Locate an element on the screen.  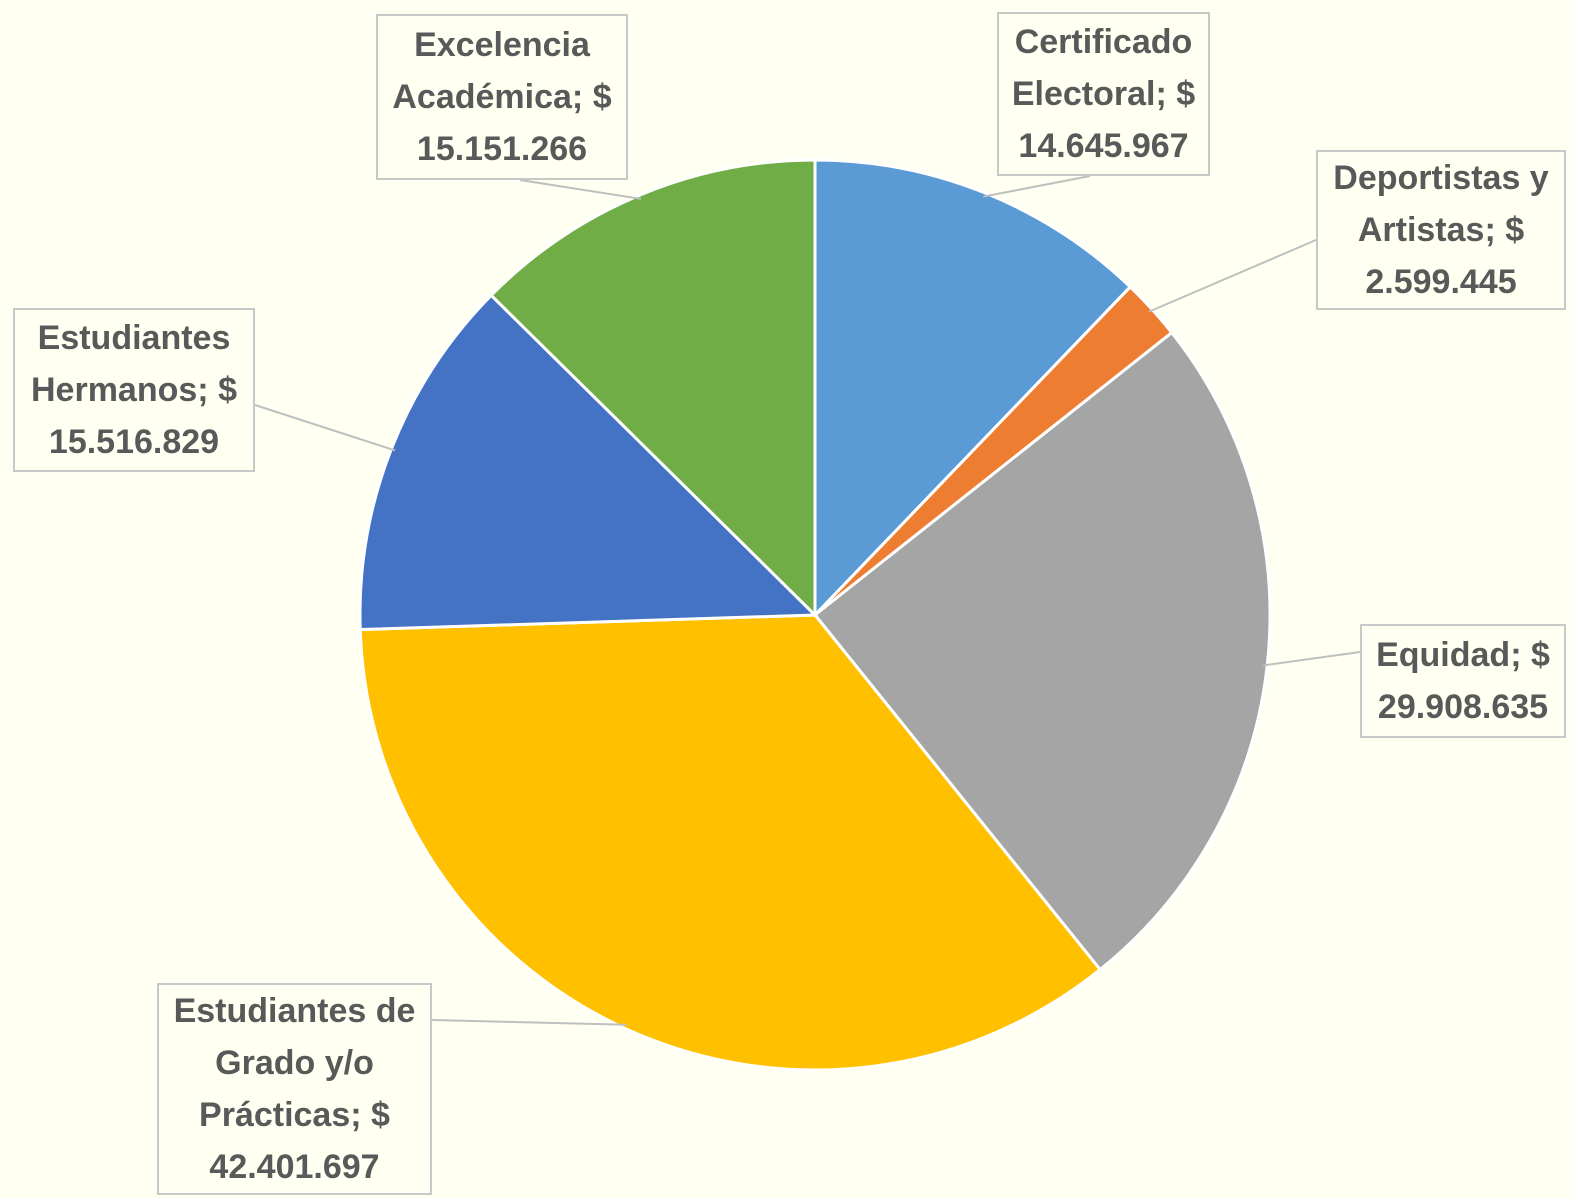
category: Estudiantes Hermanos is located at coordinates (131, 364).